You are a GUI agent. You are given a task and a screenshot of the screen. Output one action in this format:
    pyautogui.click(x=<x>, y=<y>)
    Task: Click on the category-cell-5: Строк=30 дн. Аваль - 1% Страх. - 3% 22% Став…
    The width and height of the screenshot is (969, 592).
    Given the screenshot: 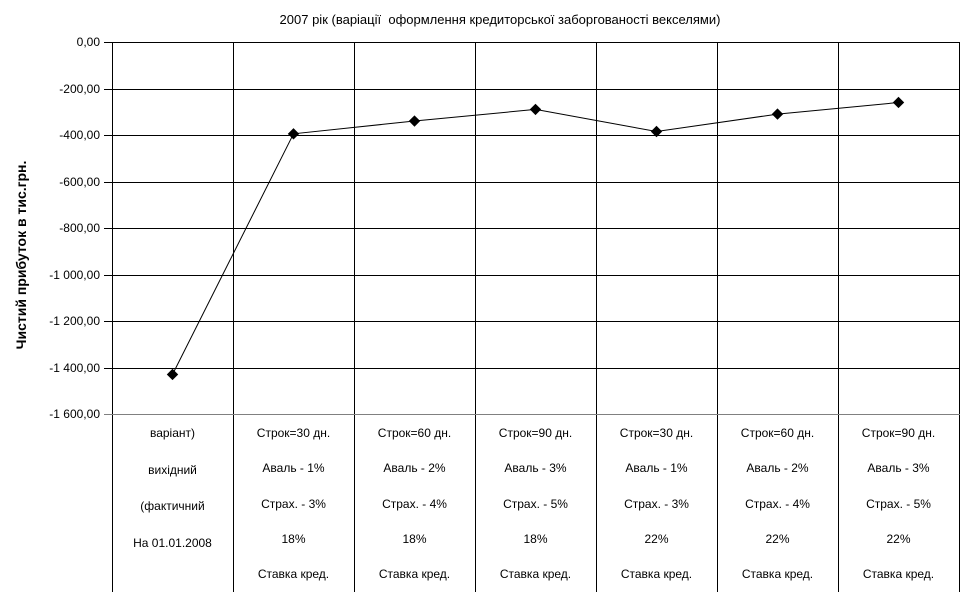 What is the action you would take?
    pyautogui.click(x=656, y=503)
    